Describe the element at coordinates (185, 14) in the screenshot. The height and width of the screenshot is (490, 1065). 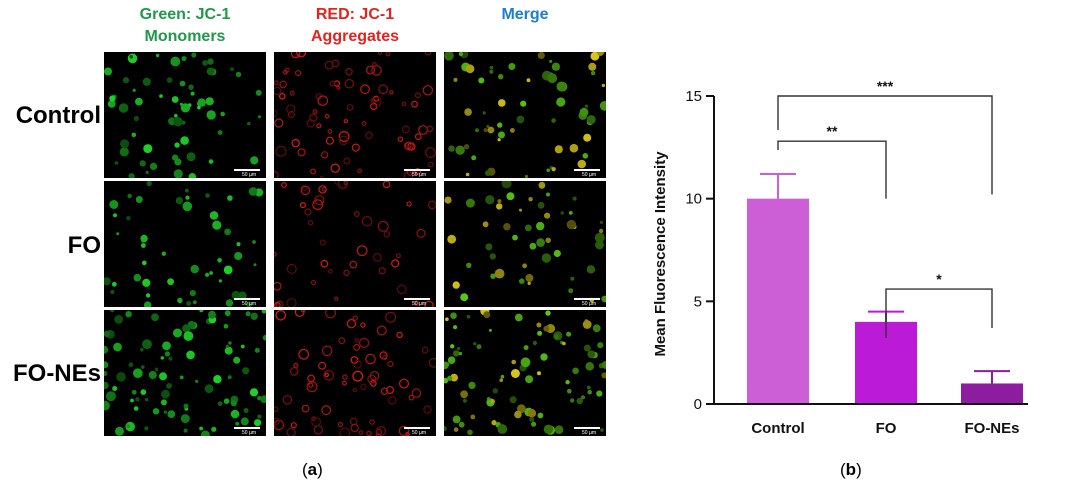
I see `col-header-green-line1: Green: JC-1` at that location.